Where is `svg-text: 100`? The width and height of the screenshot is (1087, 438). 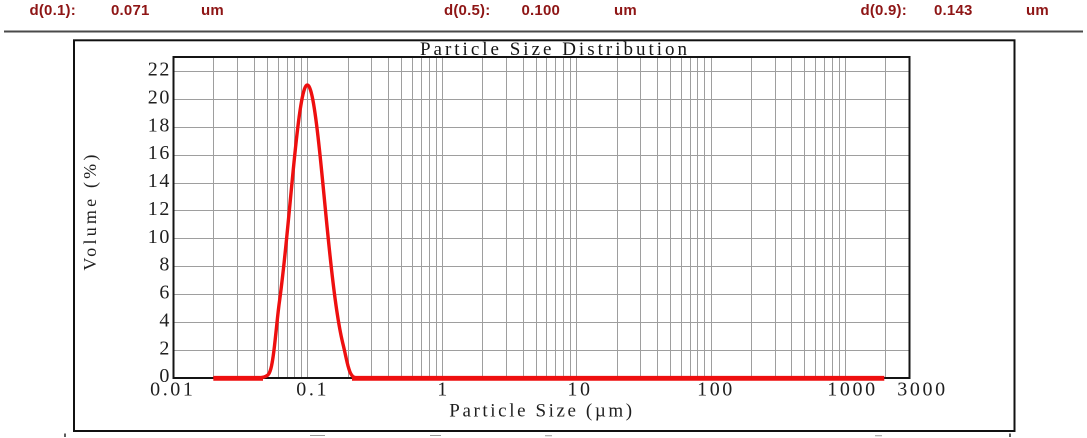
svg-text: 100 is located at coordinates (716, 390).